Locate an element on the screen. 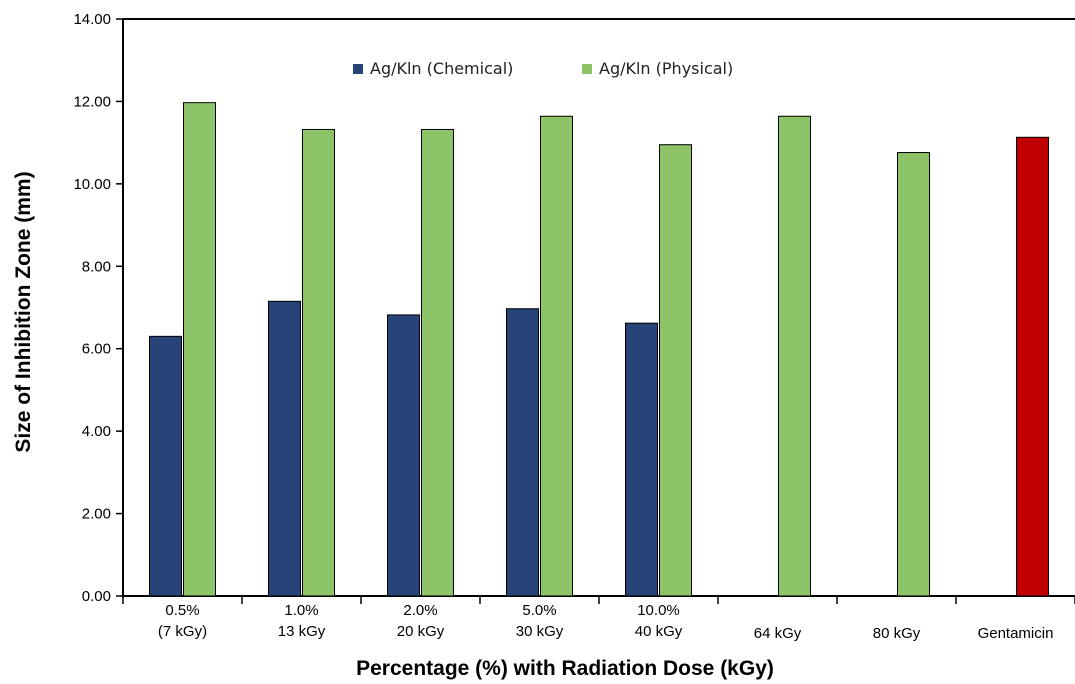 The width and height of the screenshot is (1075, 684). x-axis-title: Percentage (%) with Radiation Dose (kGy) is located at coordinates (565, 668).